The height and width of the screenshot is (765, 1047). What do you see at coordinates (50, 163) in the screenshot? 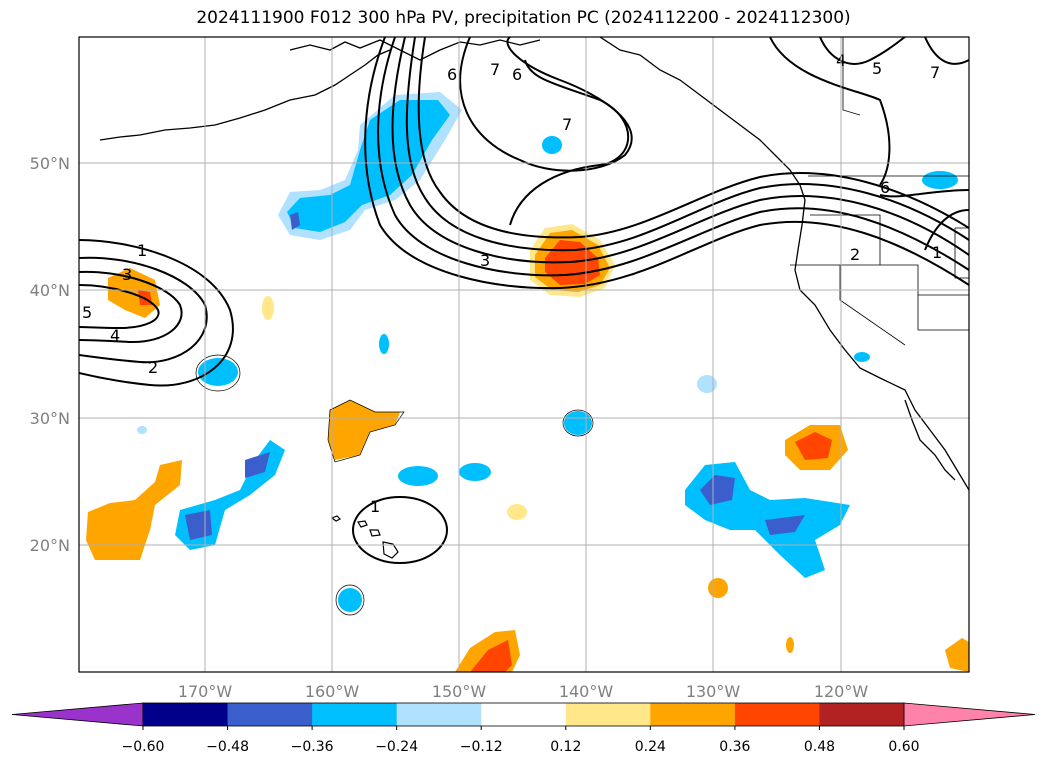
I see `lat-label-50n: 50°N` at bounding box center [50, 163].